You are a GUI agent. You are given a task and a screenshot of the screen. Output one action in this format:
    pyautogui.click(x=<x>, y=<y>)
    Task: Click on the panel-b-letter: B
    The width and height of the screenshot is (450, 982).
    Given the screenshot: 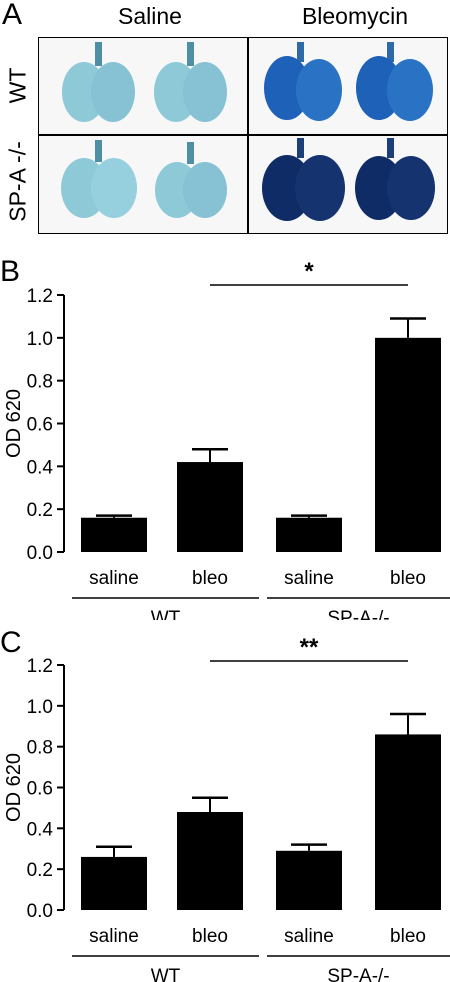 What is the action you would take?
    pyautogui.click(x=10, y=271)
    